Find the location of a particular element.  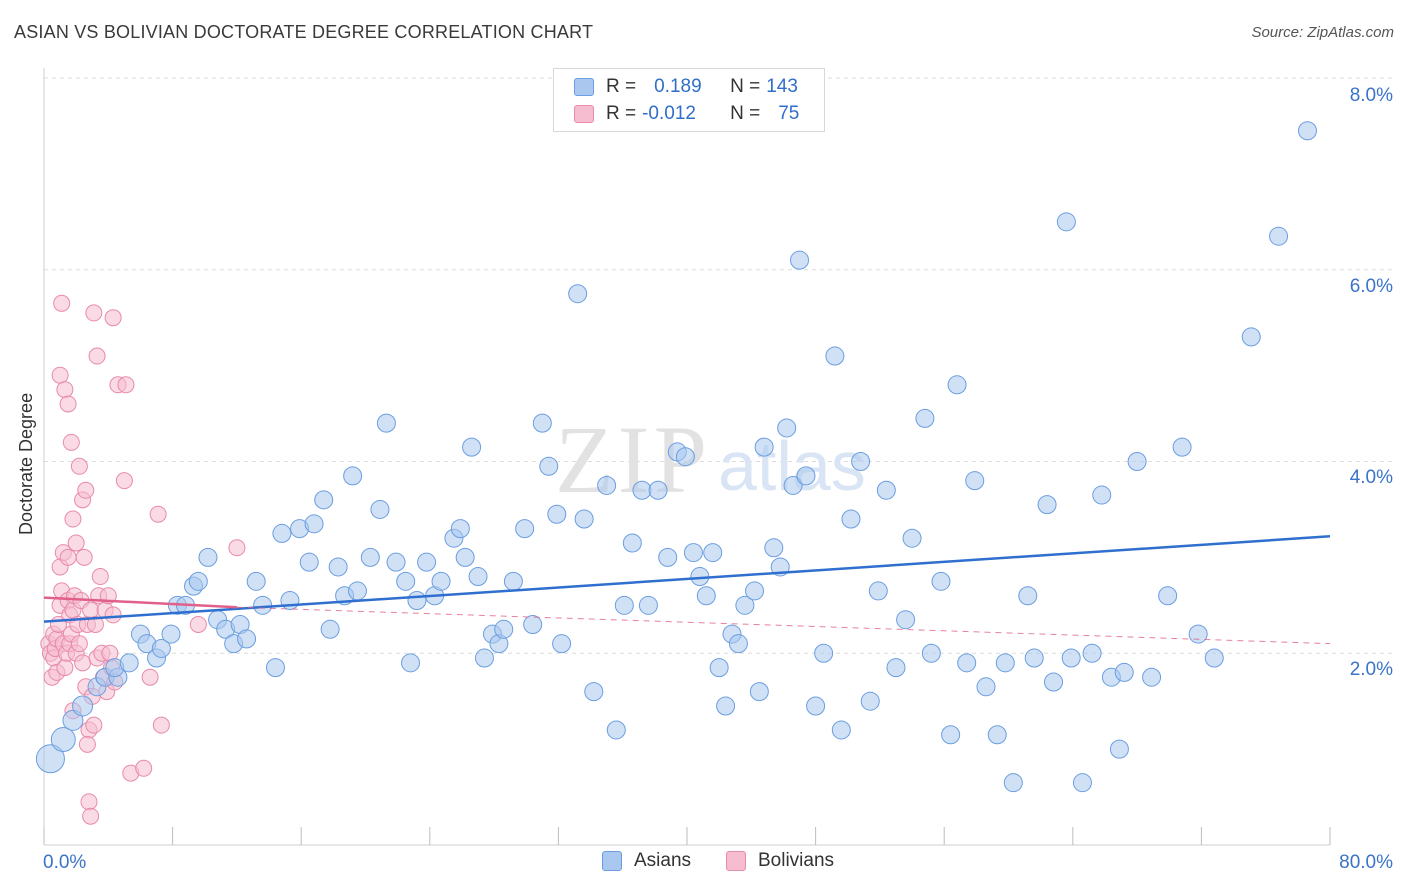

bolivian-r-value: -0.012 is located at coordinates (669, 113).